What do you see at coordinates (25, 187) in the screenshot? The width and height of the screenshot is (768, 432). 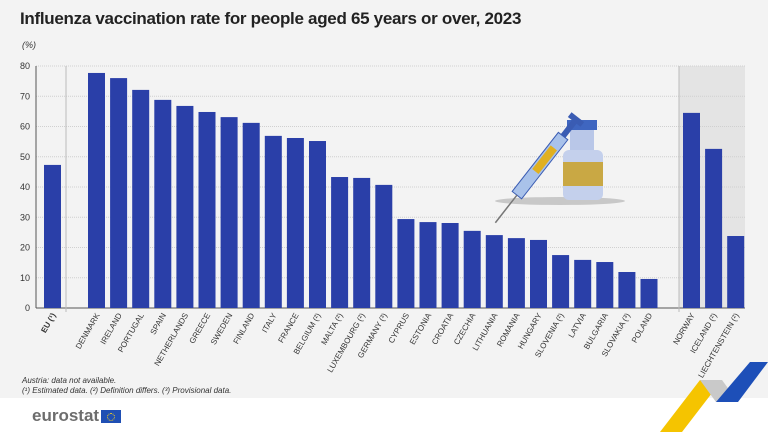 I see `y-tick-label: 40` at bounding box center [25, 187].